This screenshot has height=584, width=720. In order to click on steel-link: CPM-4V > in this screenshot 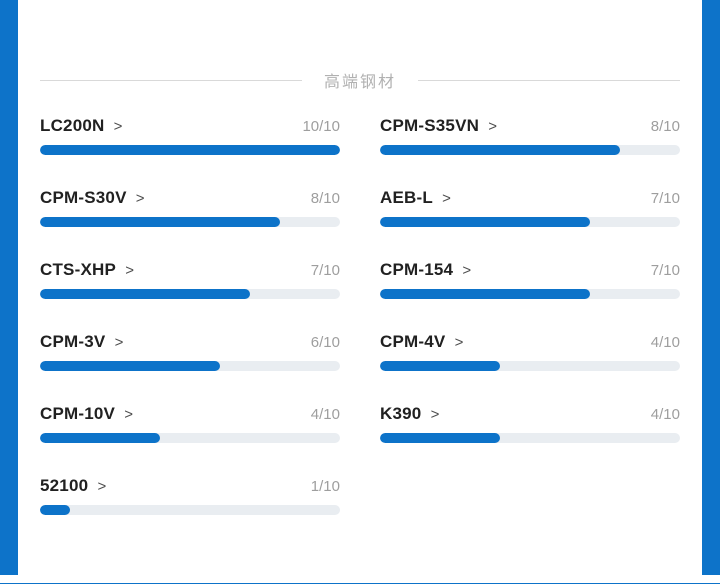, I will do `click(421, 342)`.